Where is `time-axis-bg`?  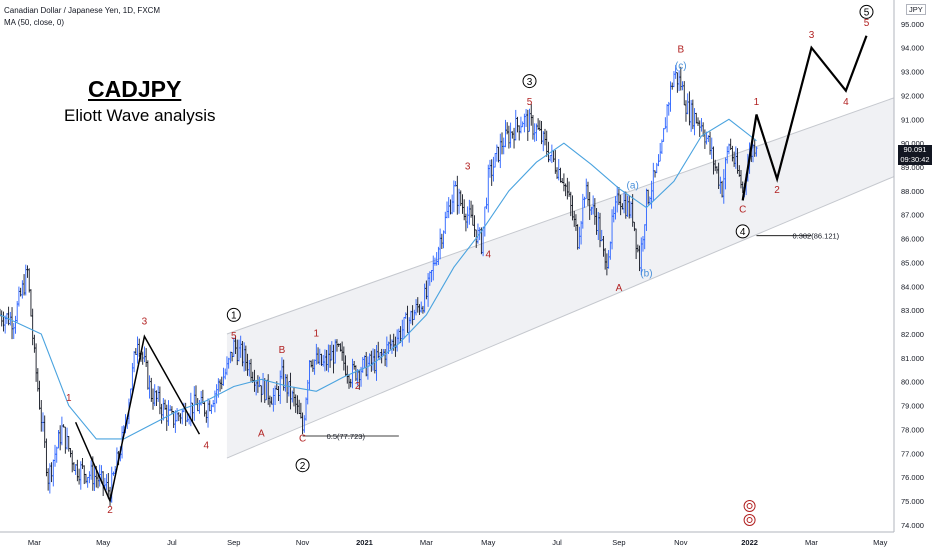 time-axis-bg is located at coordinates (466, 541).